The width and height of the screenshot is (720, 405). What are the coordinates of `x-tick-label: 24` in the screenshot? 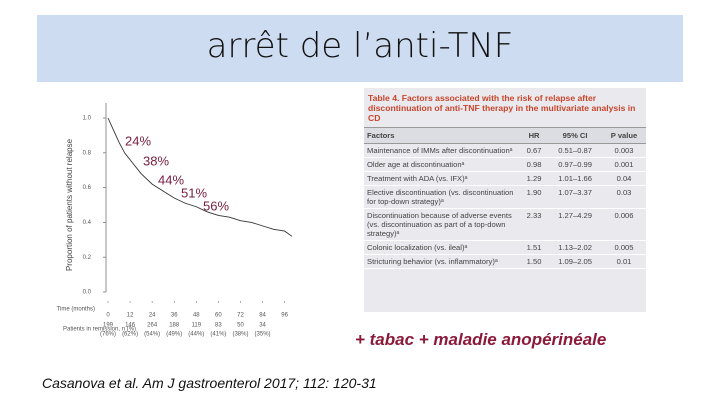 It's located at (152, 316).